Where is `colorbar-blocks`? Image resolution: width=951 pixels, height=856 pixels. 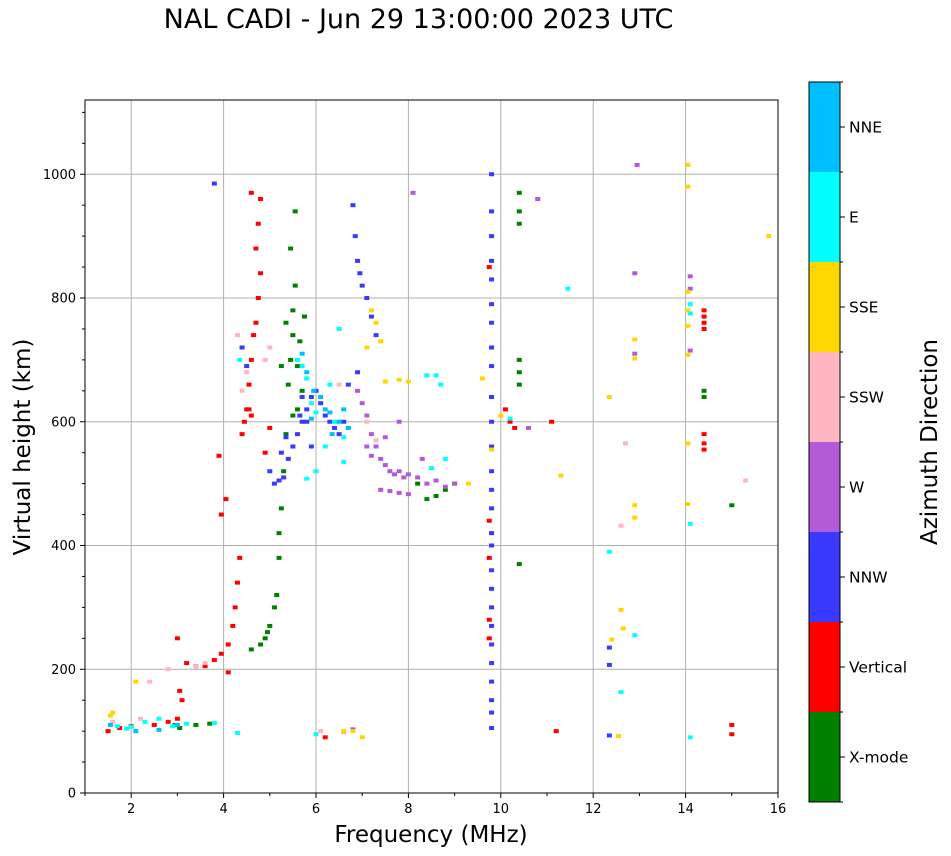 colorbar-blocks is located at coordinates (824, 442).